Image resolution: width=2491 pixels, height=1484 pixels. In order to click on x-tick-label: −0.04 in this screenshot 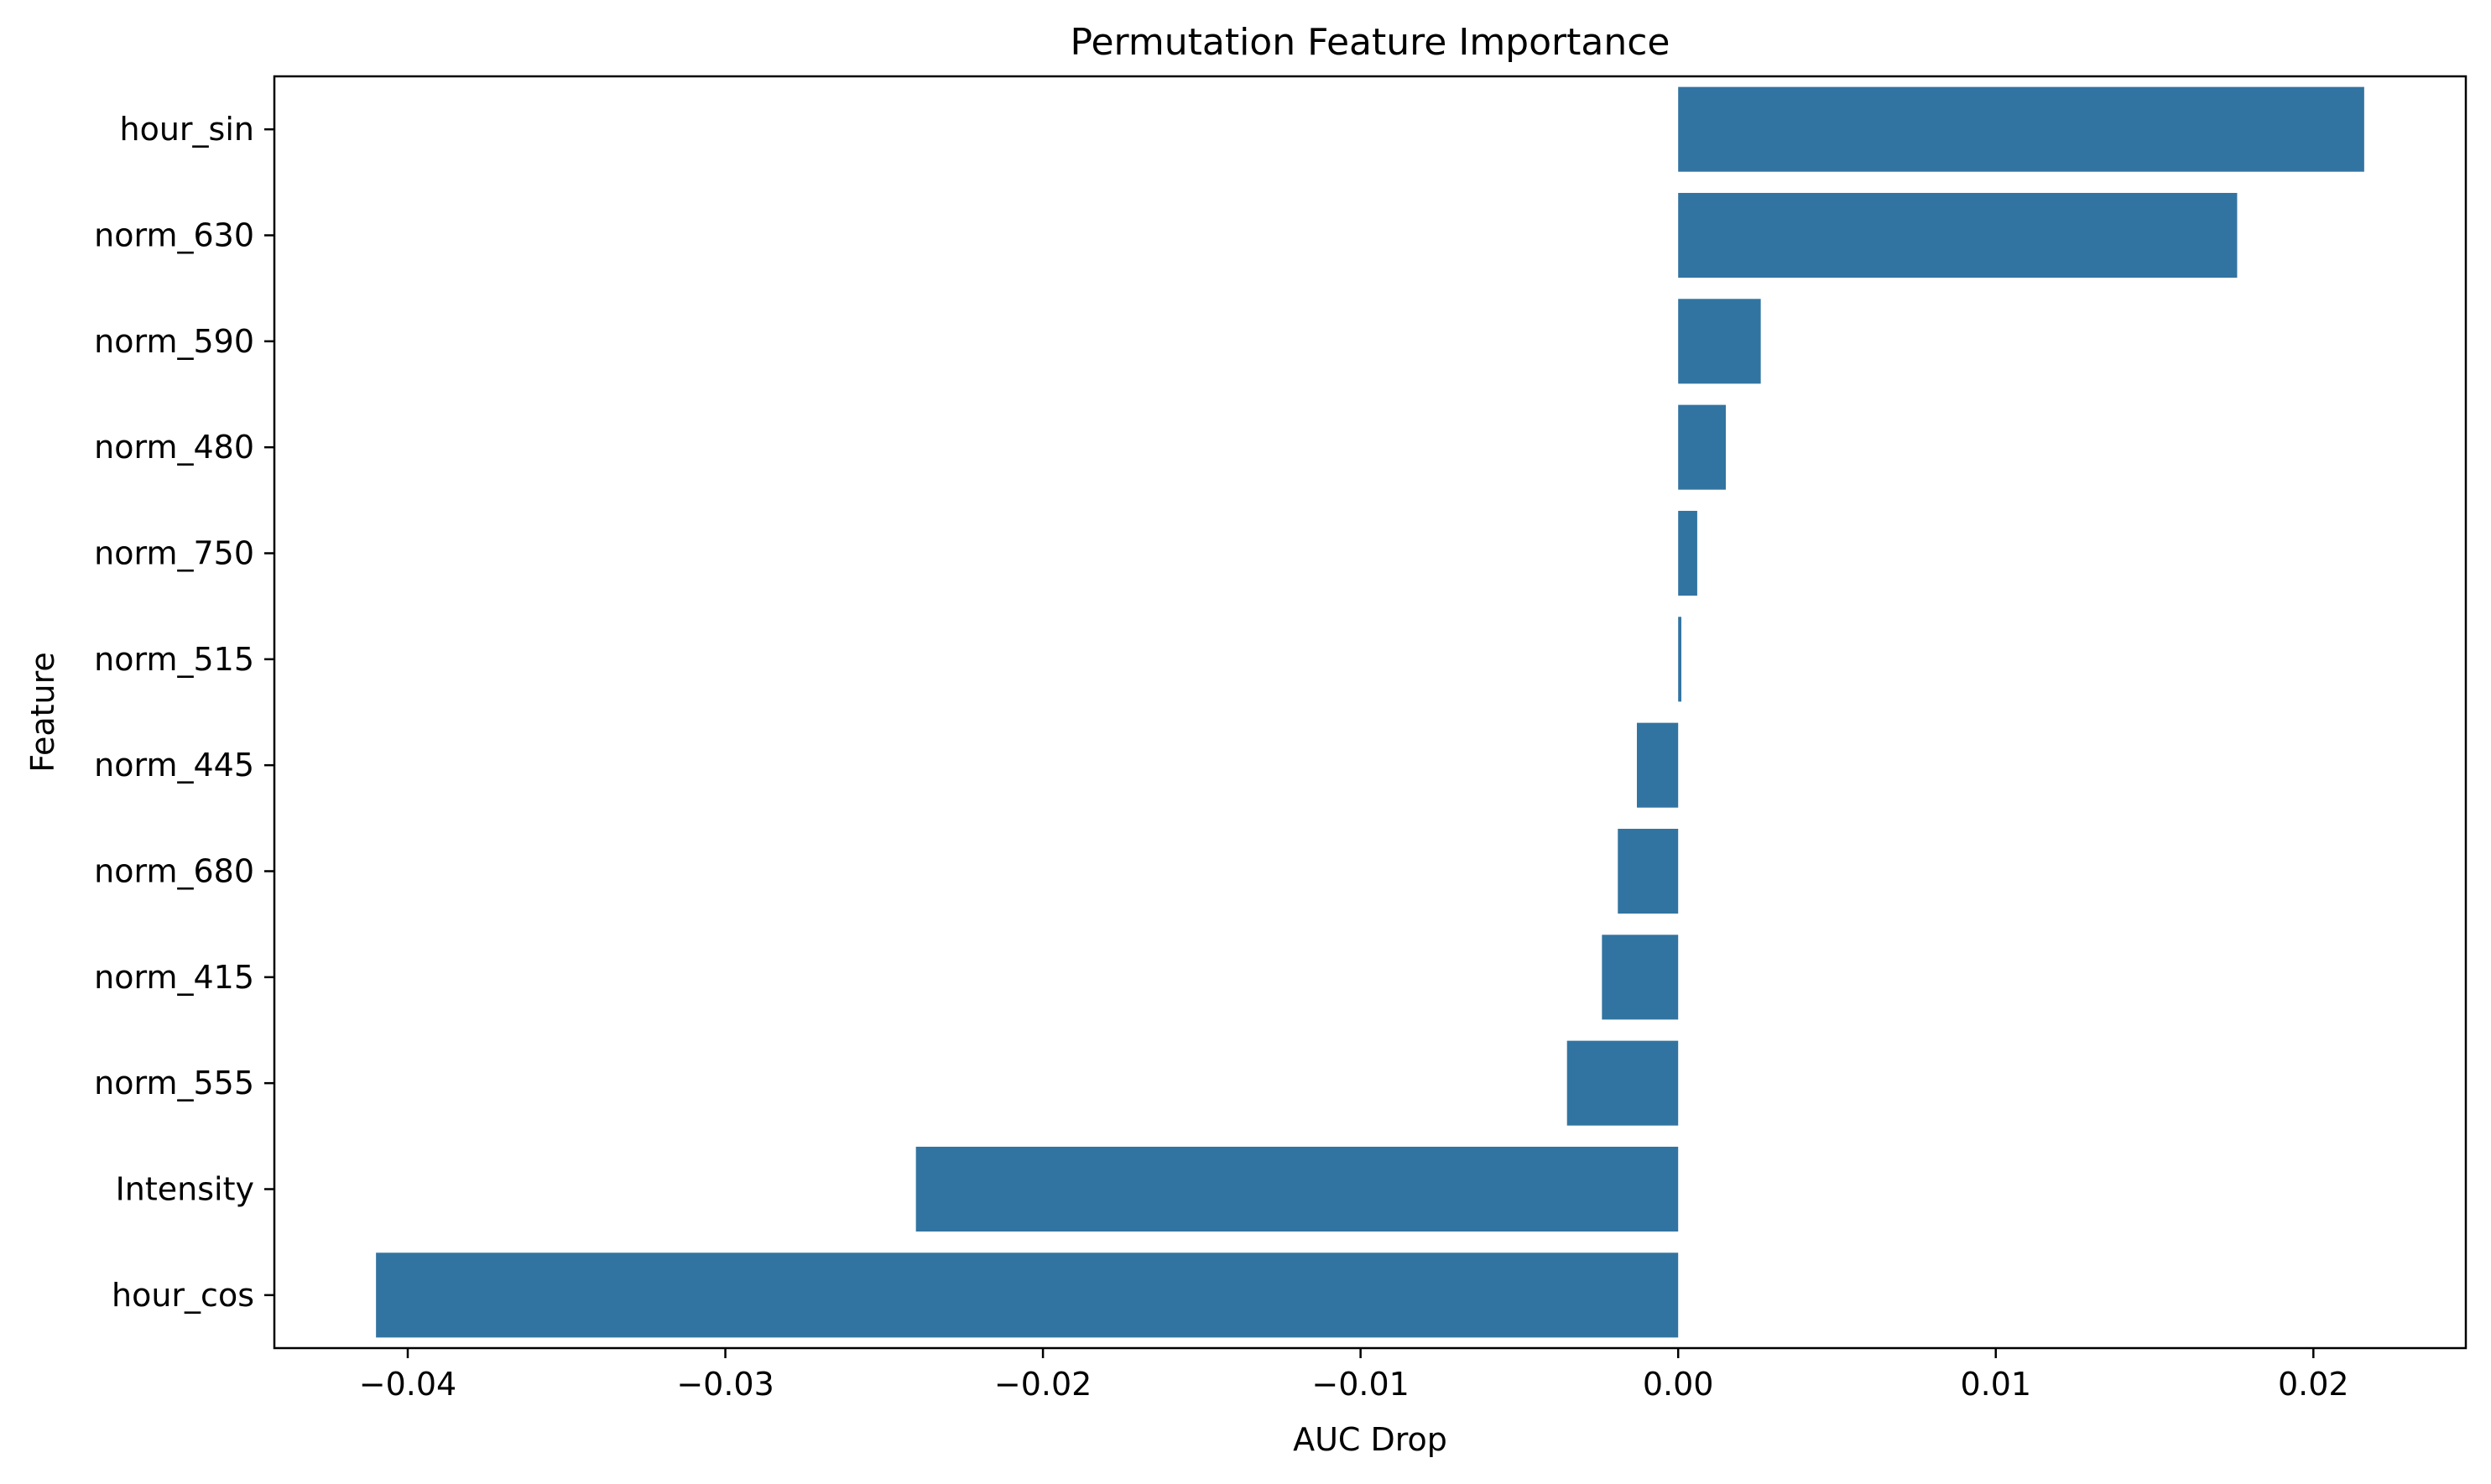, I will do `click(407, 1384)`.